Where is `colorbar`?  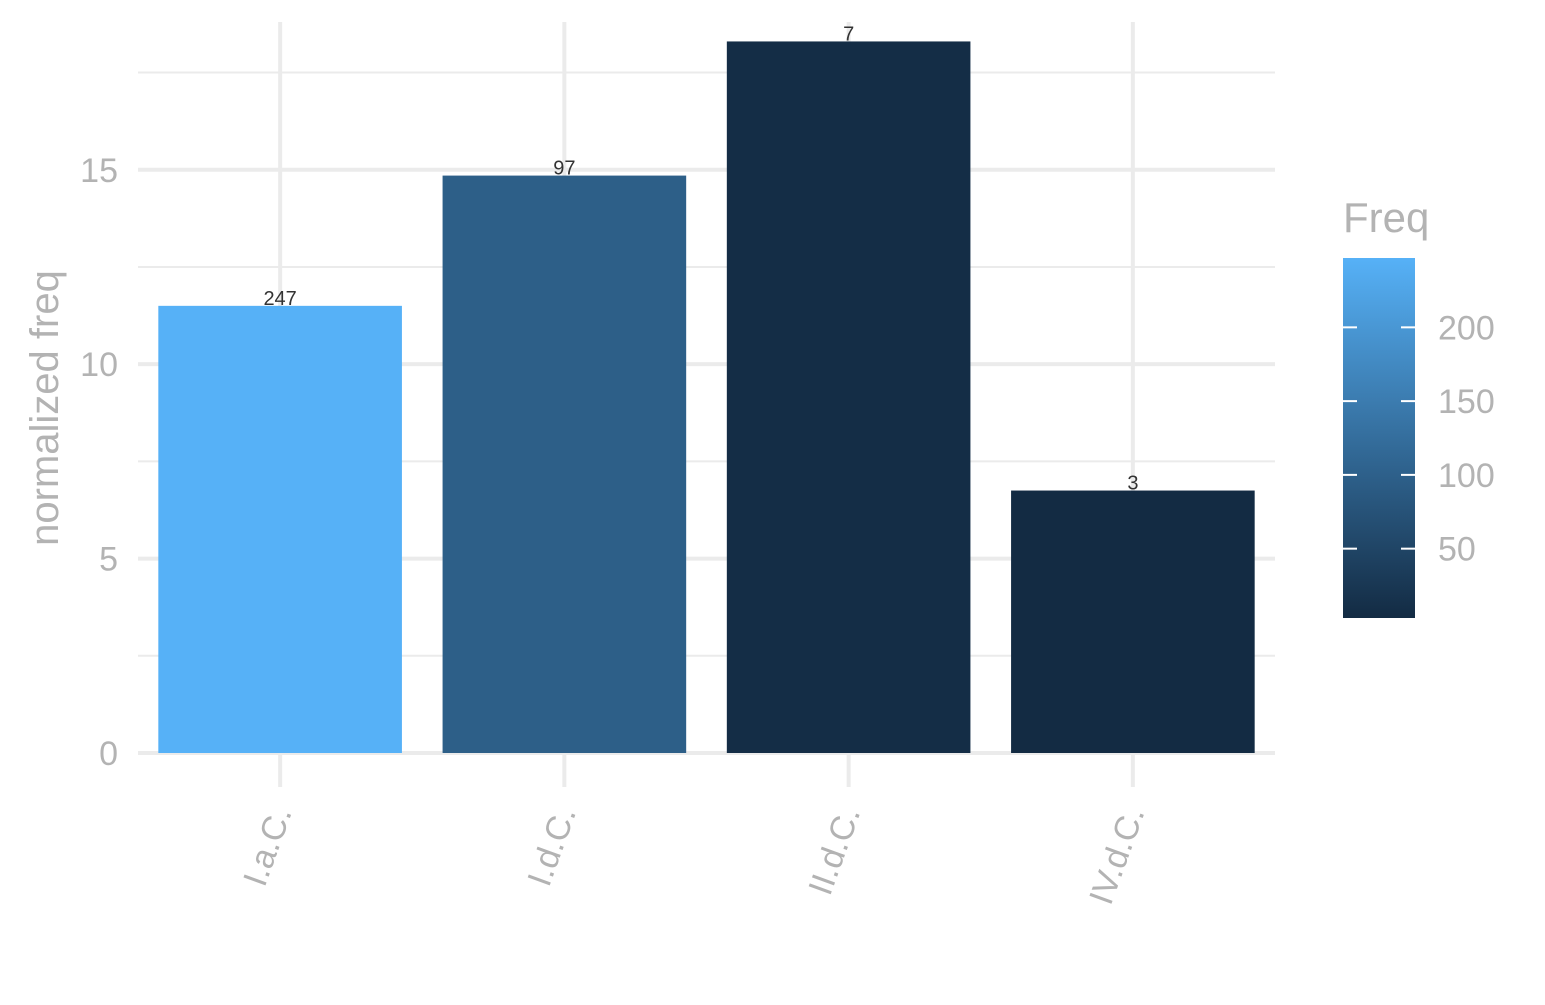 colorbar is located at coordinates (1379, 438).